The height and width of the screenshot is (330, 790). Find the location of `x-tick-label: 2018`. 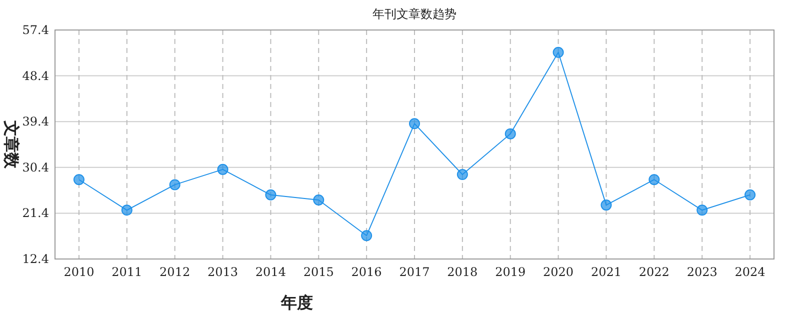

x-tick-label: 2018 is located at coordinates (462, 272).